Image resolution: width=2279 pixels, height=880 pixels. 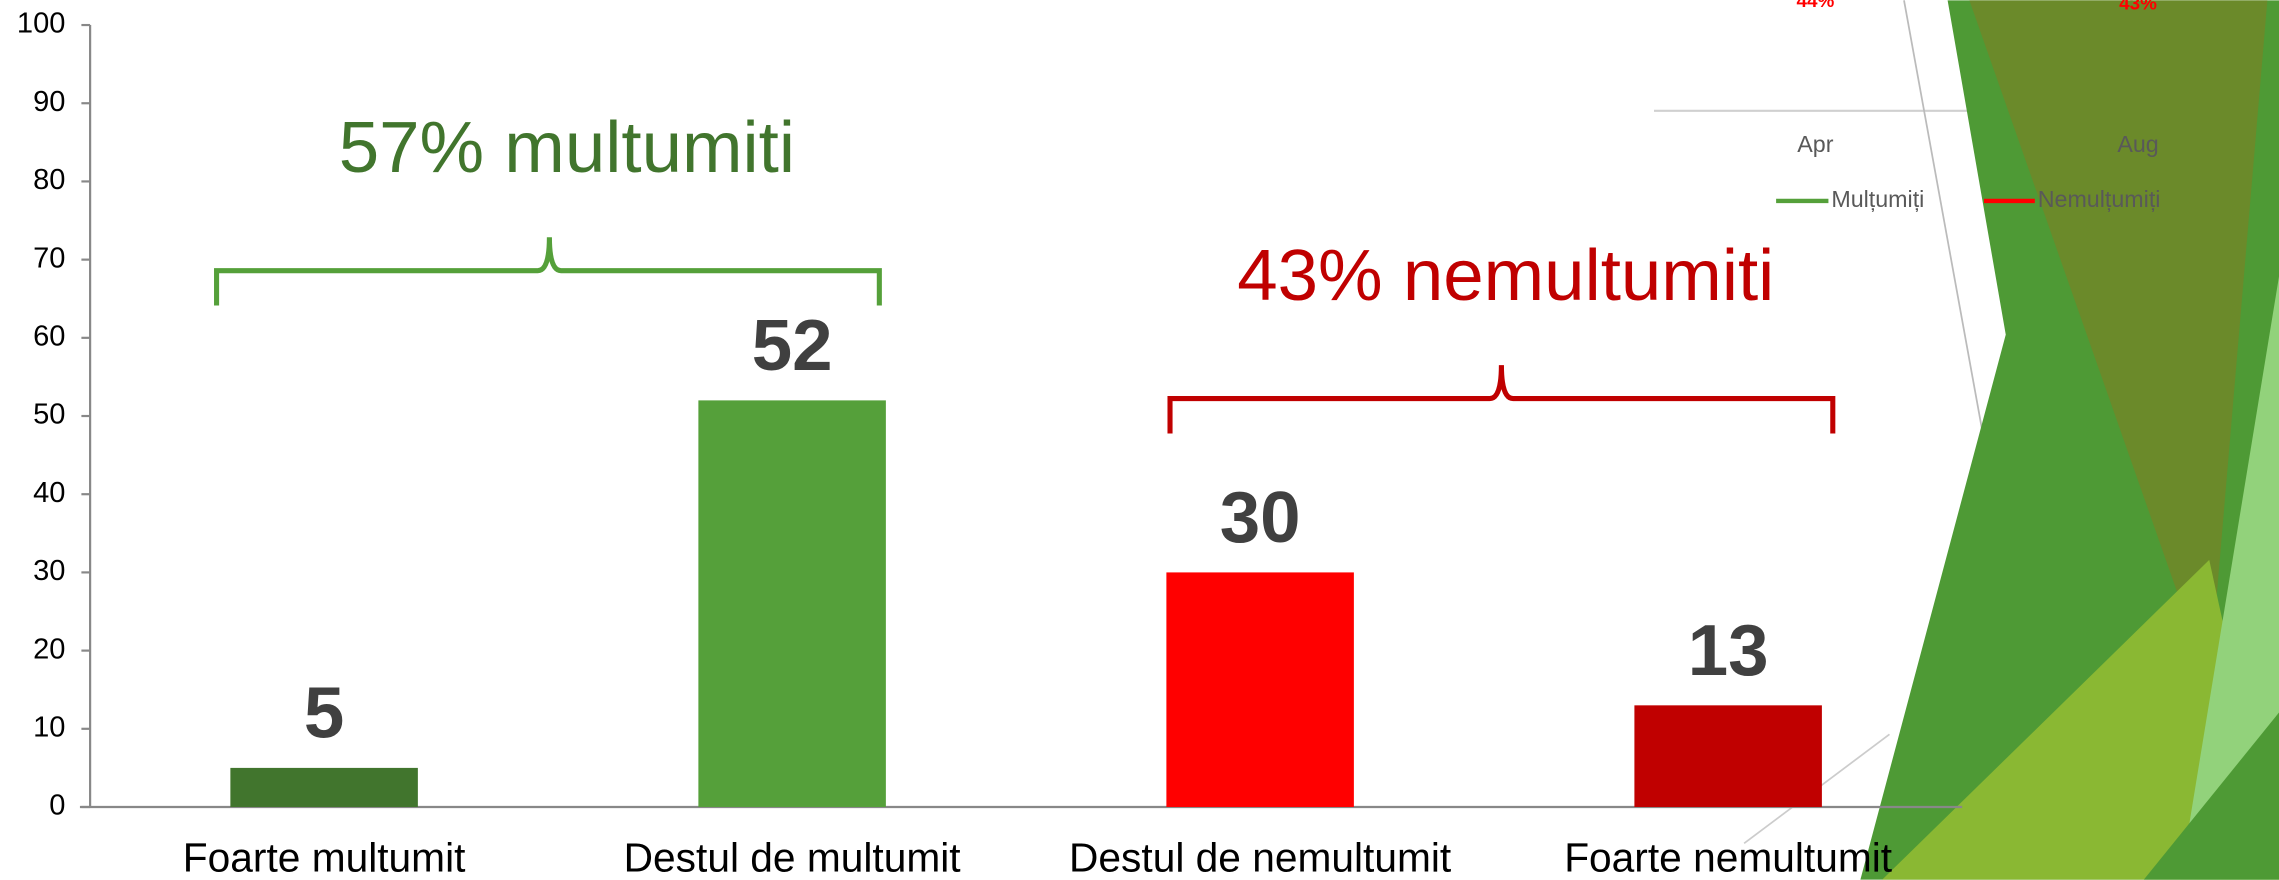 What do you see at coordinates (1260, 857) in the screenshot?
I see `x-tick-label: Destul de nemultumit` at bounding box center [1260, 857].